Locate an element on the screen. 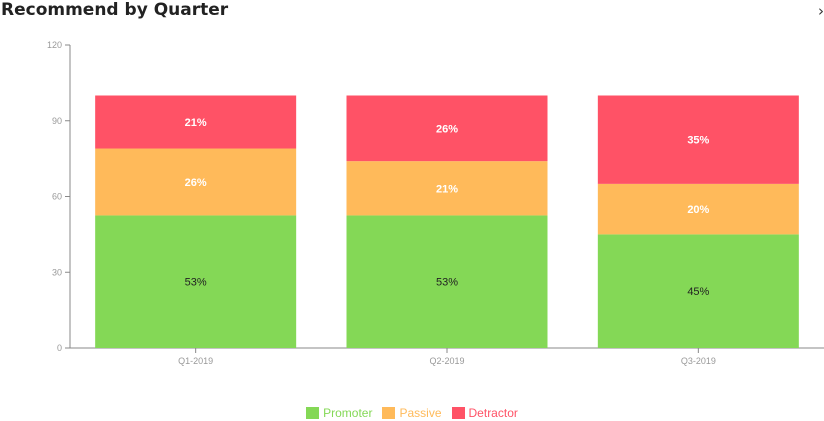  data-label-detractor: 26% is located at coordinates (447, 129).